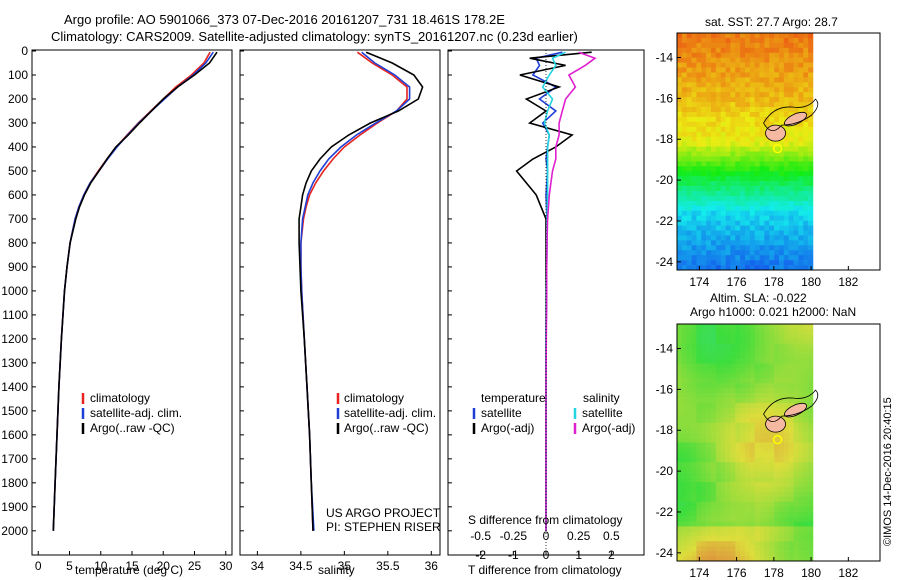  Describe the element at coordinates (665, 180) in the screenshot. I see `map-y-tick-label: -20` at that location.